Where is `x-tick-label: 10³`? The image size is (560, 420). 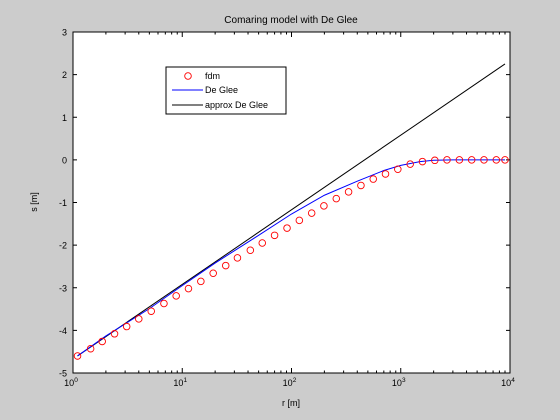
x-tick-label: 10³ is located at coordinates (399, 382).